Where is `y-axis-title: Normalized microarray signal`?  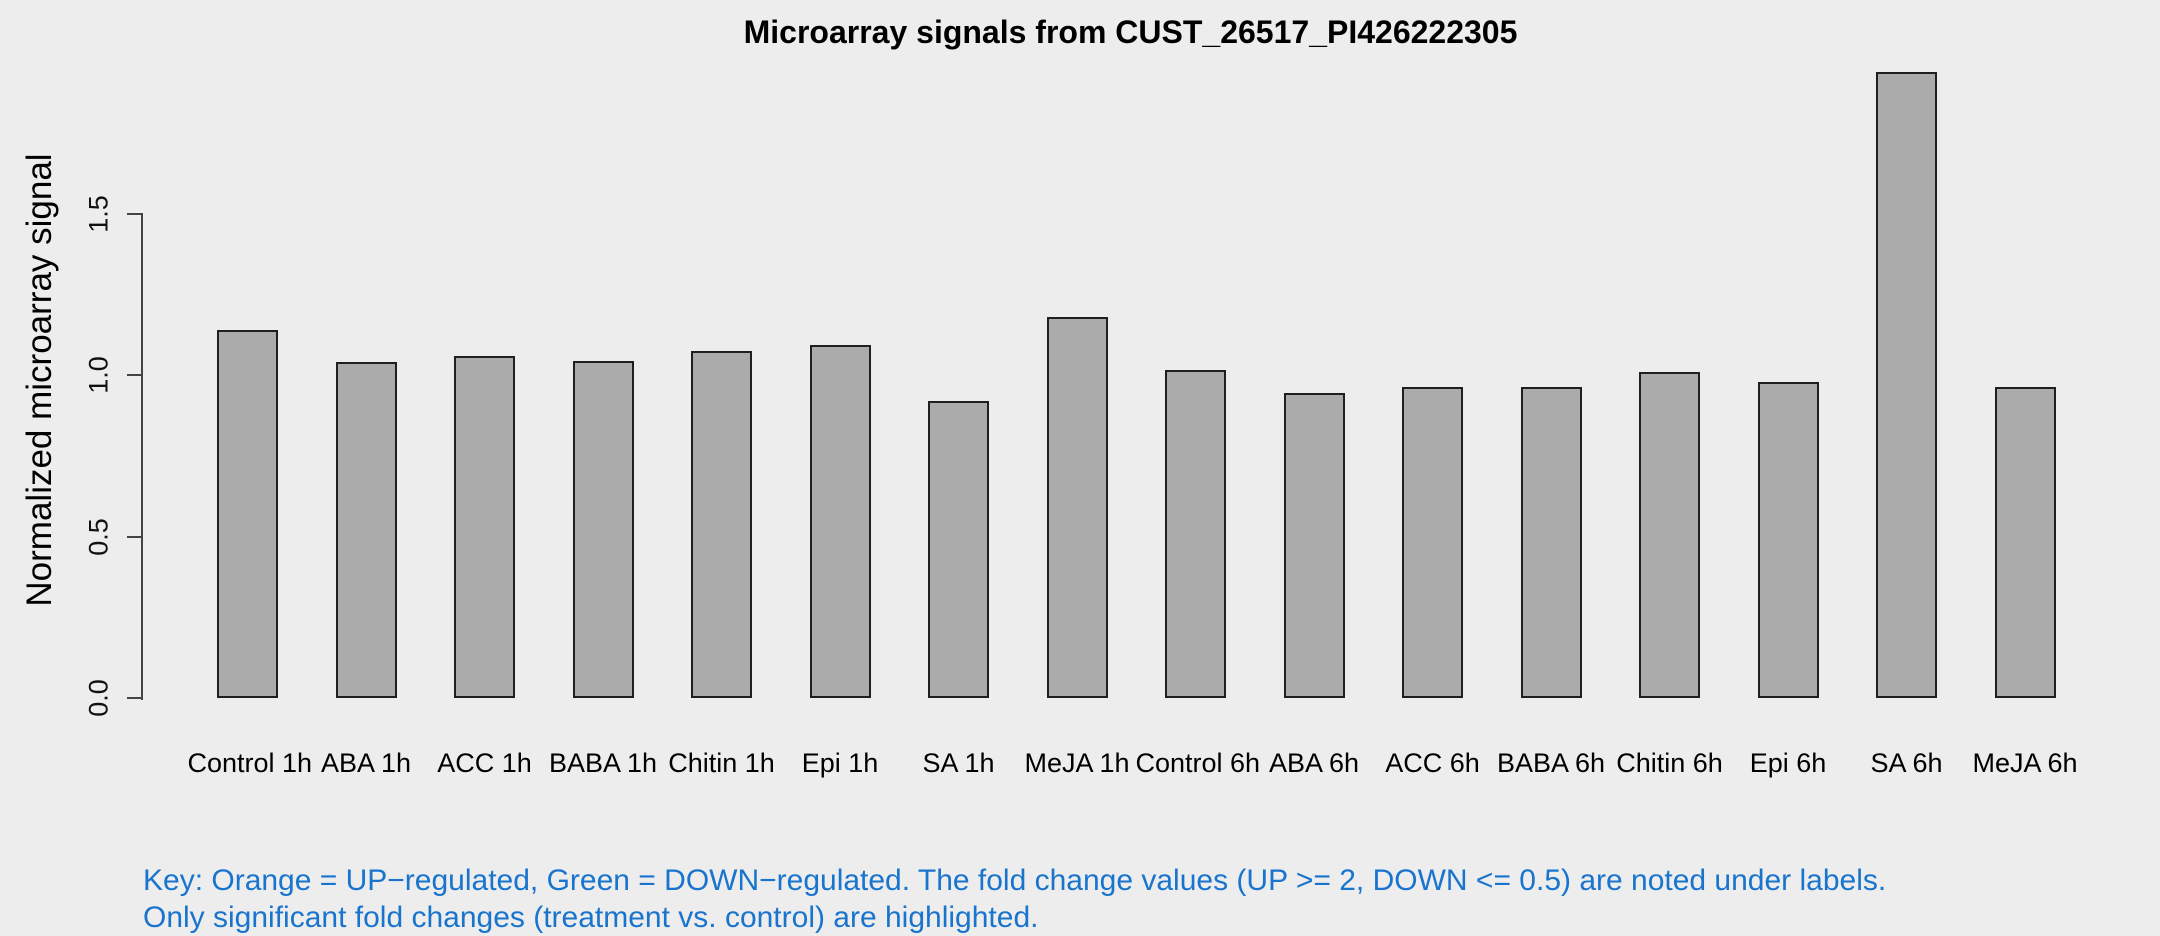 y-axis-title: Normalized microarray signal is located at coordinates (39, 380).